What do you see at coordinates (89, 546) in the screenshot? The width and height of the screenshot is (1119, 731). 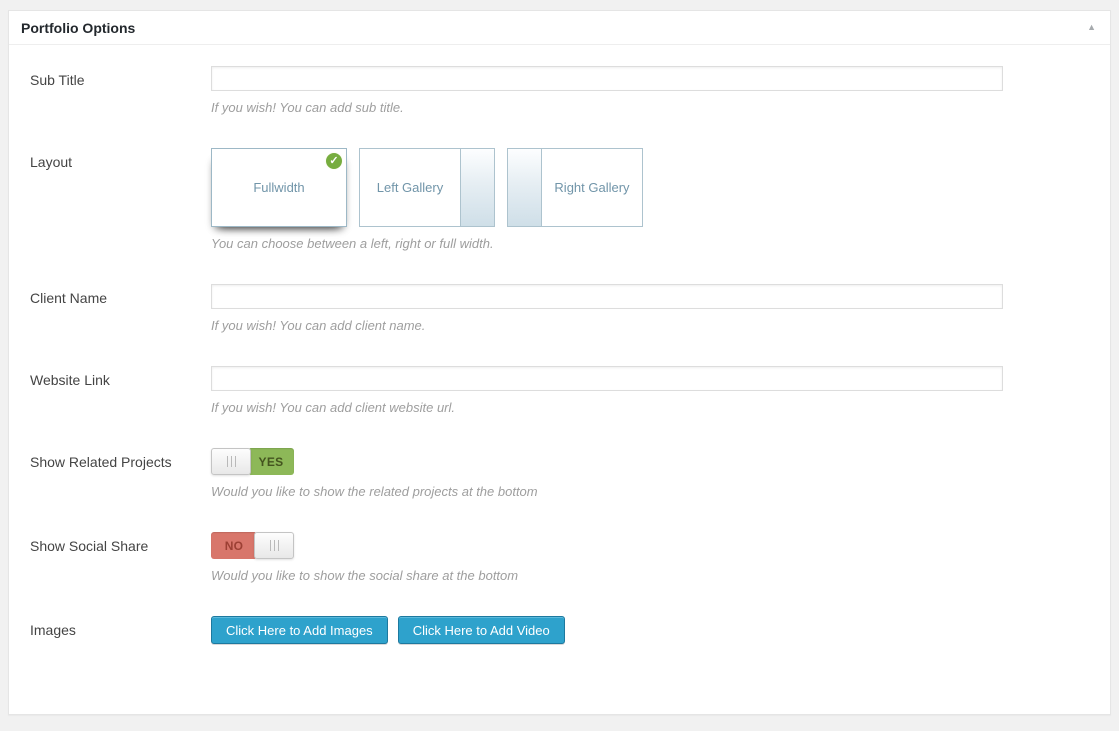 I see `social-share-label: Show Social Share` at bounding box center [89, 546].